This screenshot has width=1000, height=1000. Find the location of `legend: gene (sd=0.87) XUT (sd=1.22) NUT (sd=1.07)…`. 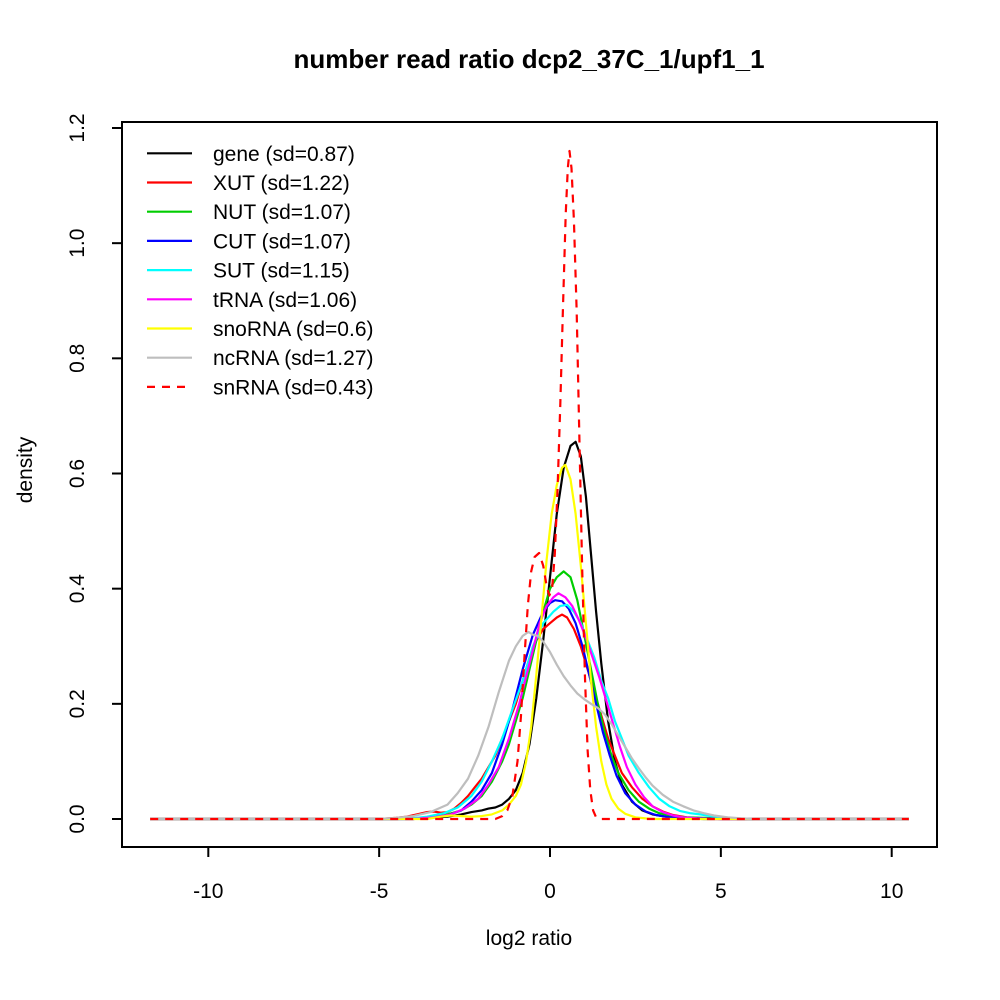

legend: gene (sd=0.87) XUT (sd=1.22) NUT (sd=1.07)… is located at coordinates (260, 271).